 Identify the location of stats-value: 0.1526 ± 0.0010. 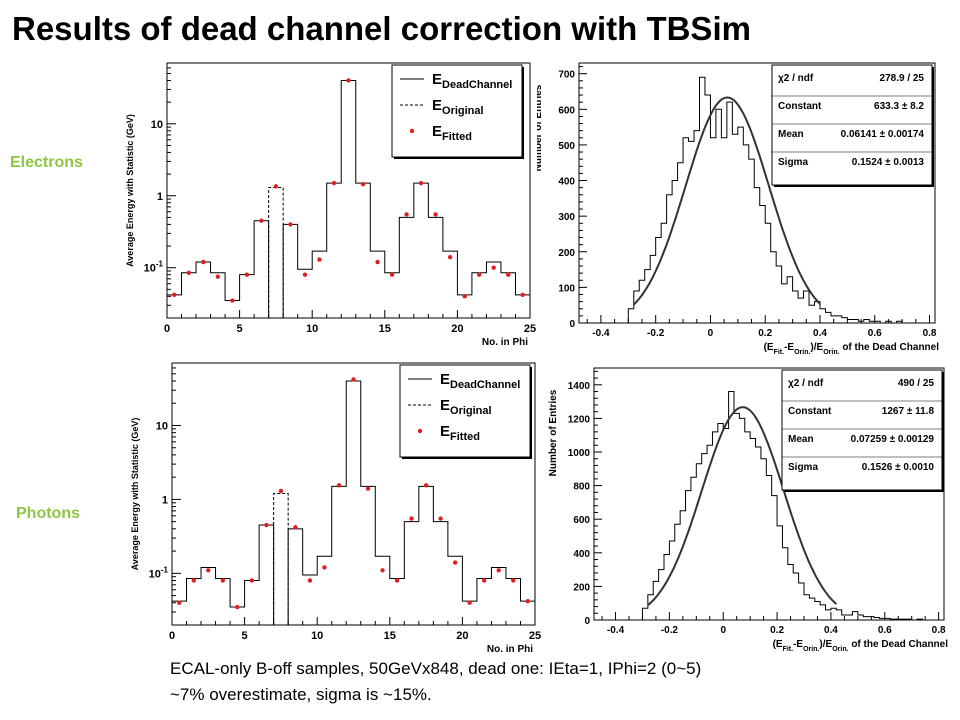
(898, 467).